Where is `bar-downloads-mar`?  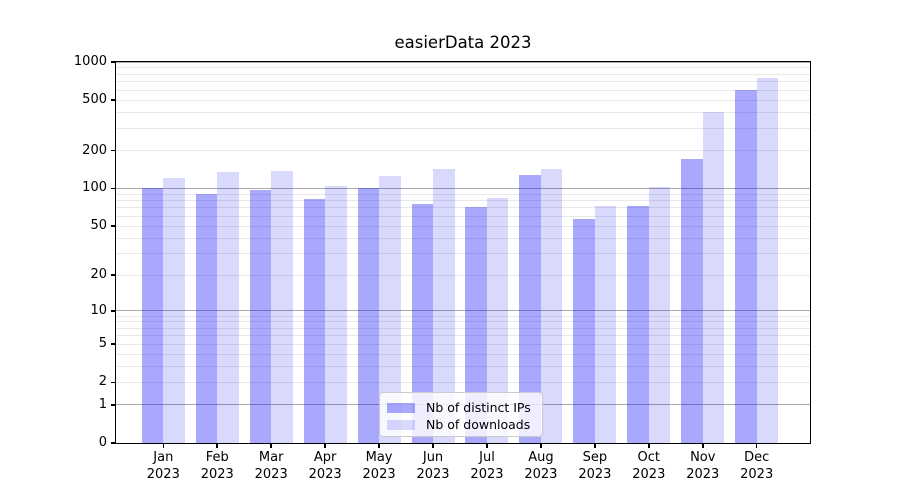
bar-downloads-mar is located at coordinates (282, 307).